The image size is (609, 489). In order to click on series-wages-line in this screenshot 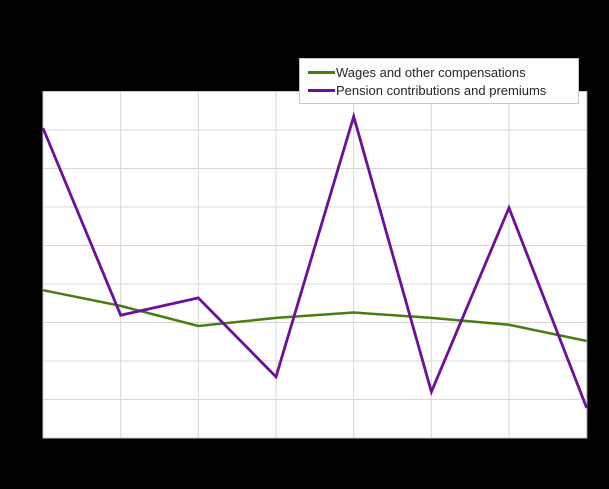, I will do `click(314, 315)`.